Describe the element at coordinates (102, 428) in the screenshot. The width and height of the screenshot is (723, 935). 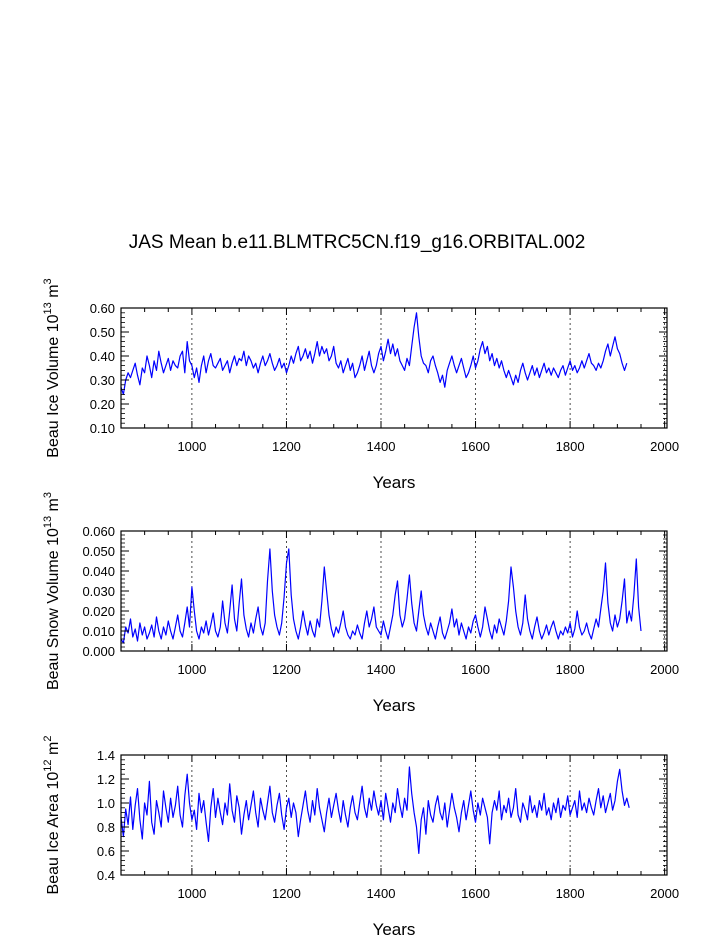
I see `y-tick-label: 0.10` at that location.